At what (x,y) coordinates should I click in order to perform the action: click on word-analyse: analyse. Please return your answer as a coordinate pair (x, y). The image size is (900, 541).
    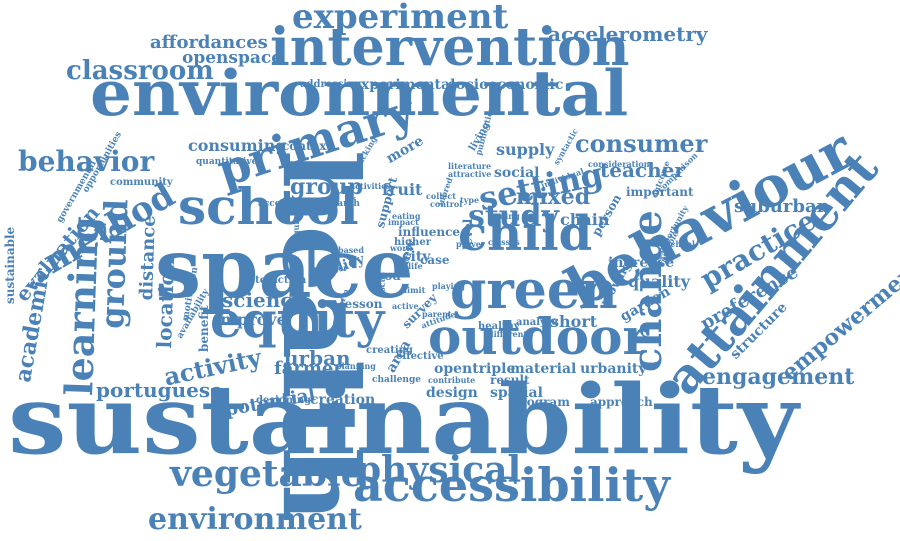
    Looking at the image, I should click on (537, 322).